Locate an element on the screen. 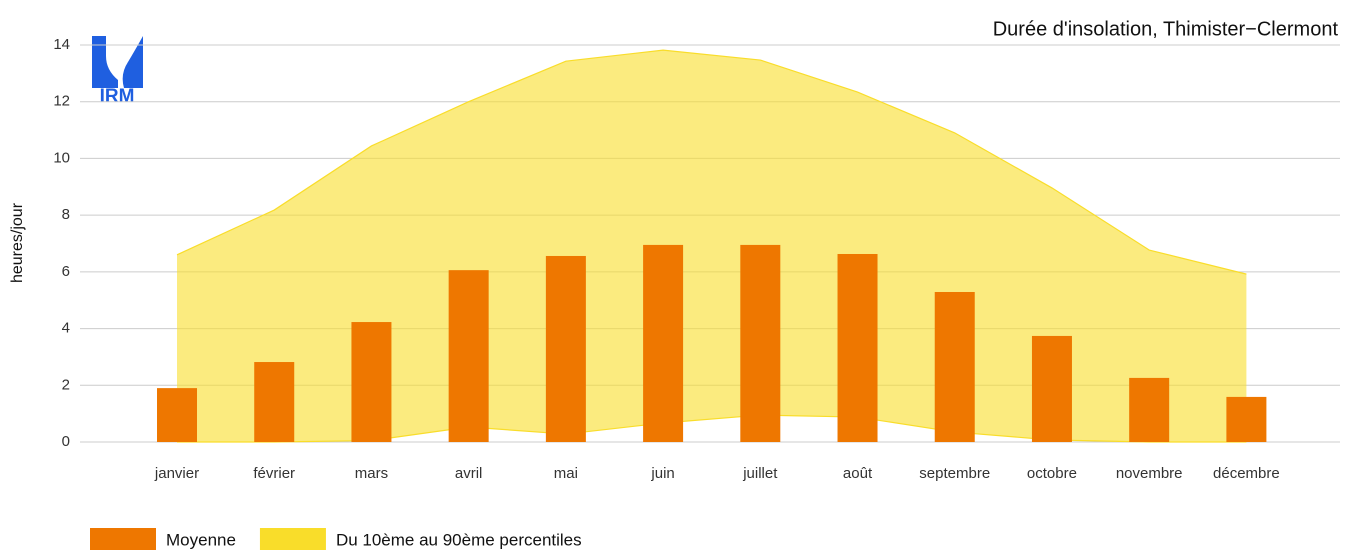  x-tick-label: janvier is located at coordinates (176, 473).